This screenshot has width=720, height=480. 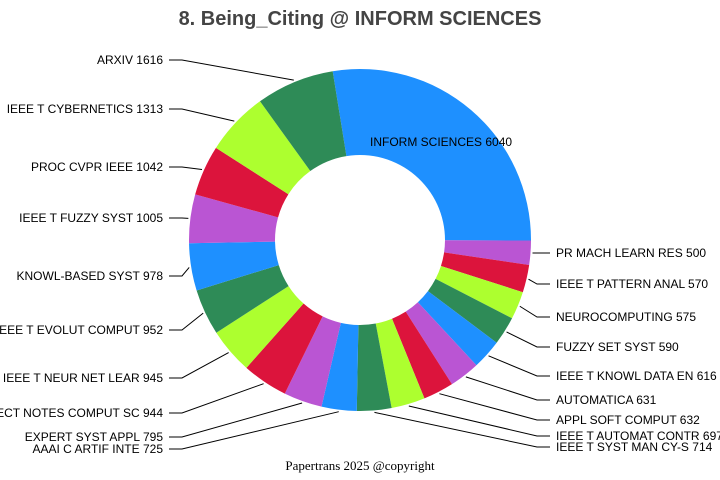 I want to click on slice-knowl-based-syst, so click(x=234, y=266).